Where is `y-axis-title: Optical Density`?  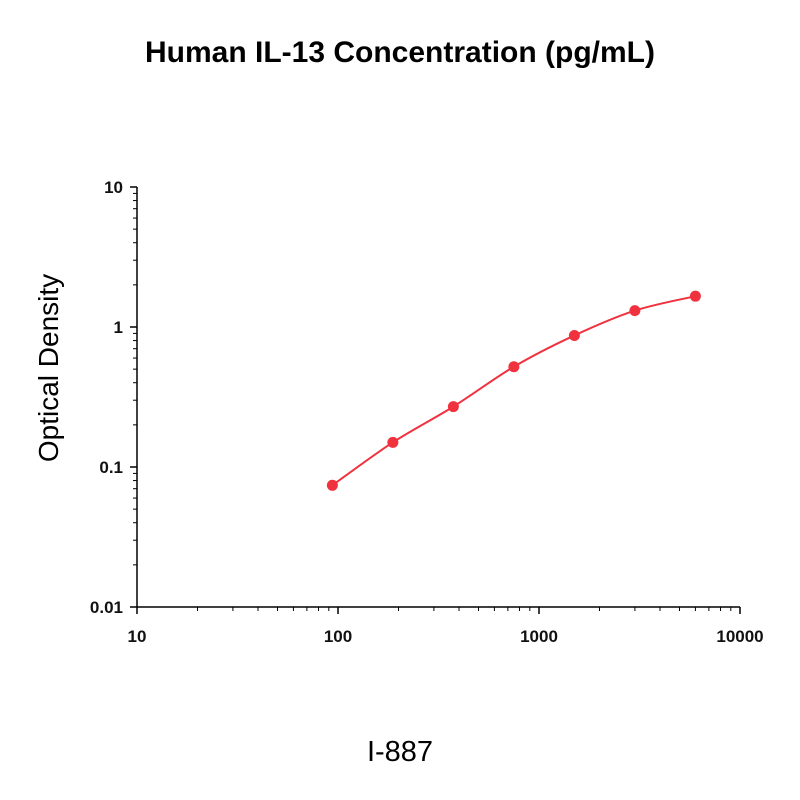
y-axis-title: Optical Density is located at coordinates (48, 368).